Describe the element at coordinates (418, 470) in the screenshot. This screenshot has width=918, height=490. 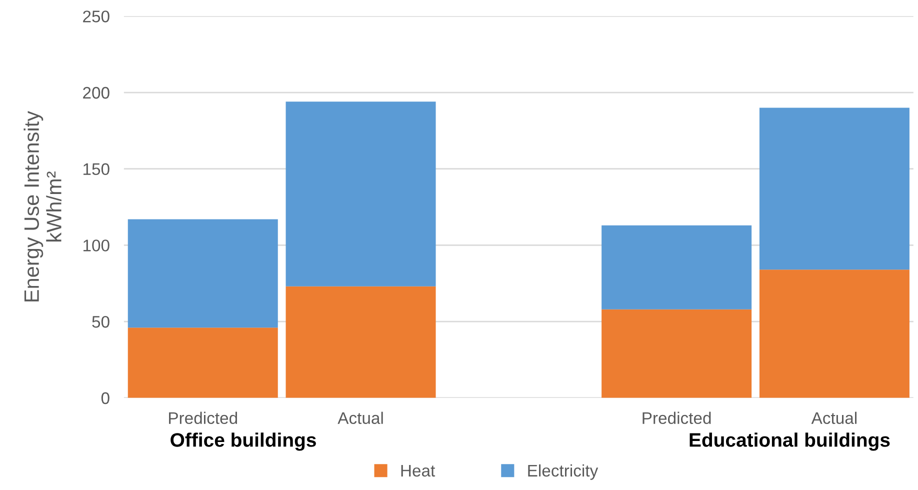
I see `legend-label: Heat` at that location.